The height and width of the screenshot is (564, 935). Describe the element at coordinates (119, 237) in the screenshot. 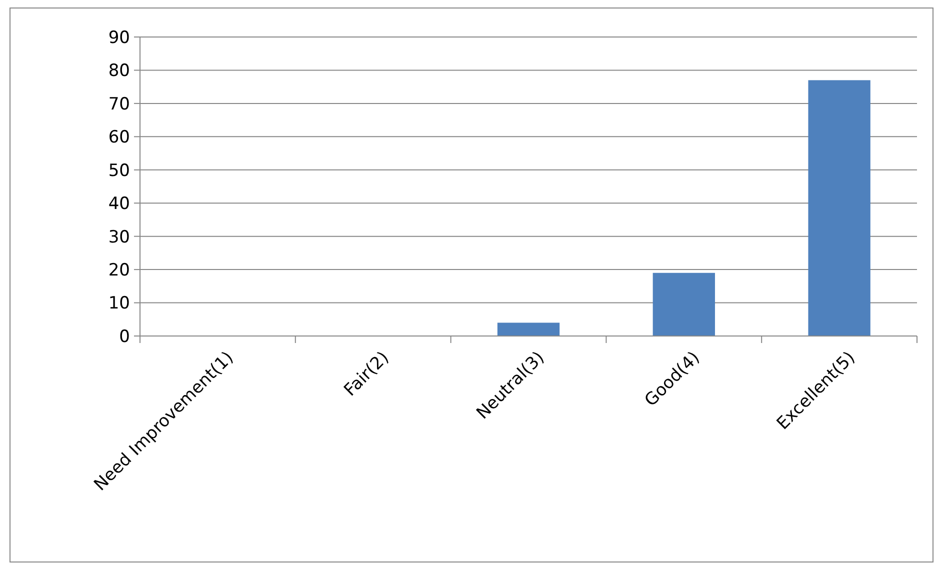

I see `y-tick-label: 30` at that location.